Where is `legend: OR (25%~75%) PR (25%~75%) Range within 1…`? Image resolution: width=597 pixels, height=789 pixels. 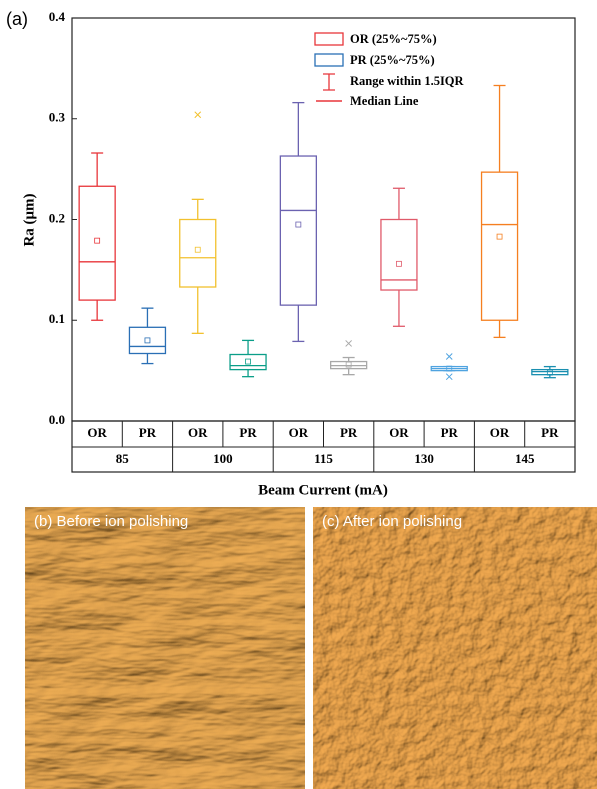
legend: OR (25%~75%) PR (25%~75%) Range within 1… is located at coordinates (389, 70).